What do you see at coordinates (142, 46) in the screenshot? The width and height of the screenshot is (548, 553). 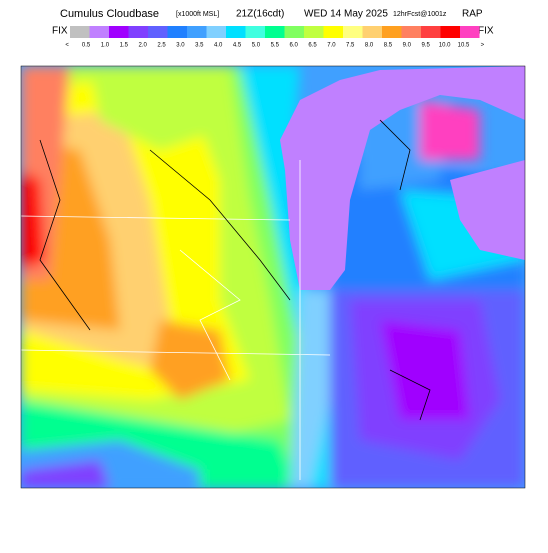 I see `scale-label: 2.0` at bounding box center [142, 46].